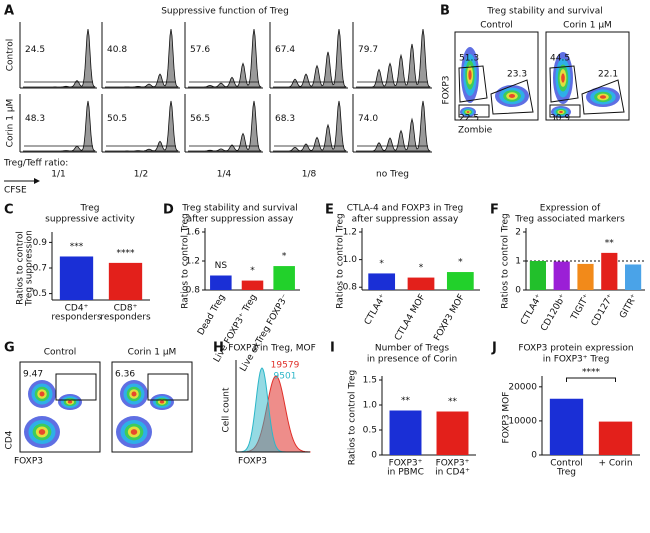 Image resolution: width=650 pixels, height=533 pixels. I want to click on gate-value: 30.9, so click(560, 119).